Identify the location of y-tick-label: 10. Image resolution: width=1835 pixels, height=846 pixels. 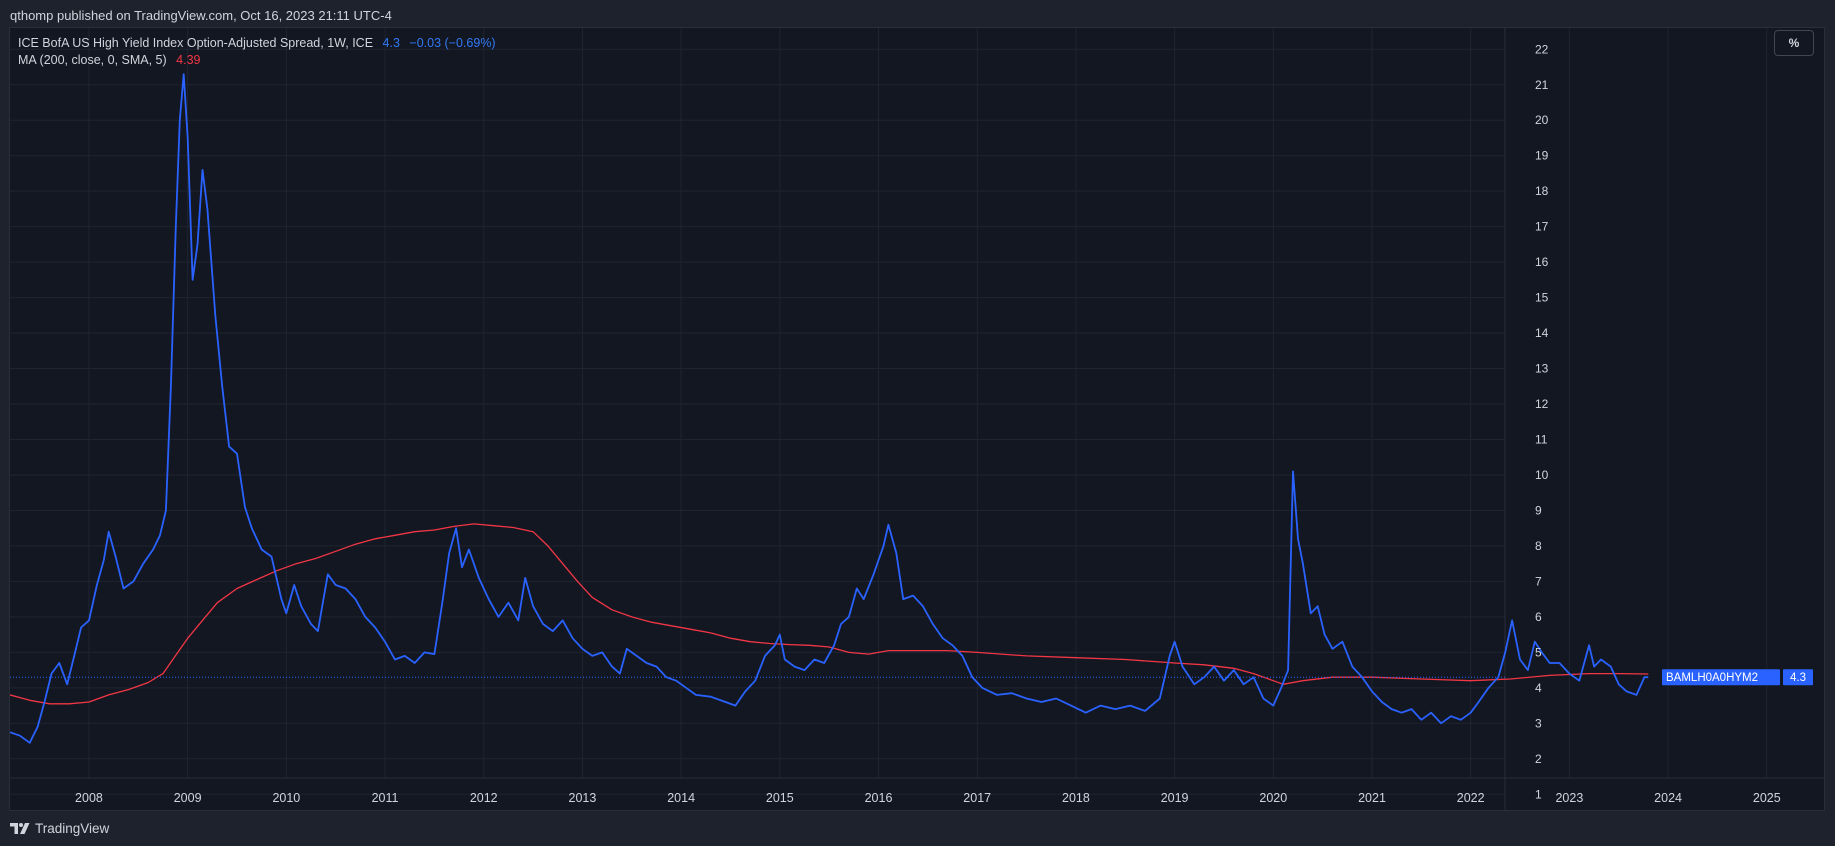
(1542, 475).